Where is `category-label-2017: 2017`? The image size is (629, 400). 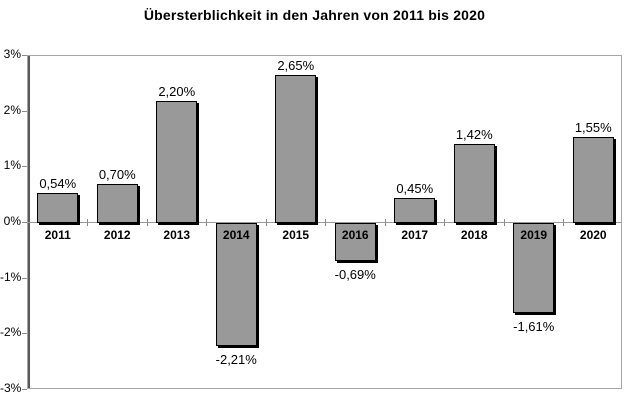 category-label-2017: 2017 is located at coordinates (415, 235).